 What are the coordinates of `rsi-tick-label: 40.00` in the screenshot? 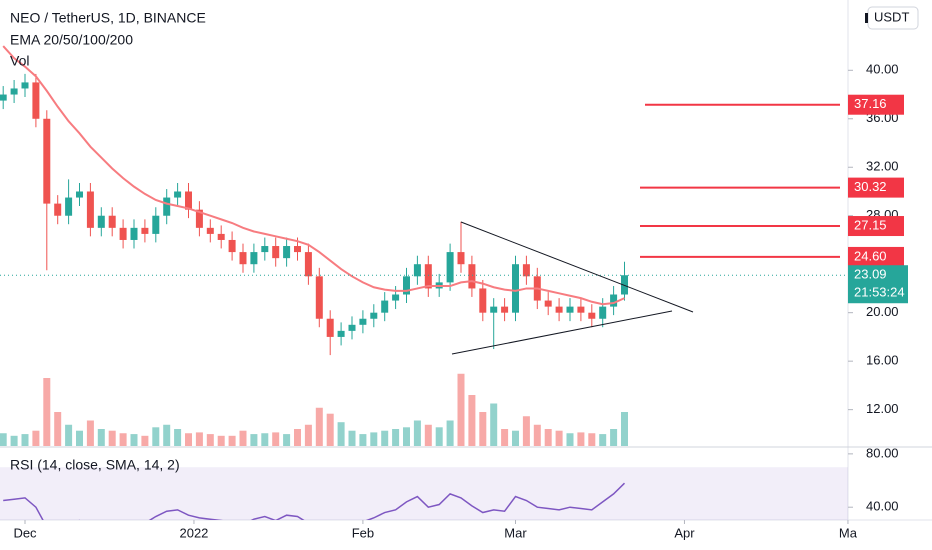 It's located at (882, 506).